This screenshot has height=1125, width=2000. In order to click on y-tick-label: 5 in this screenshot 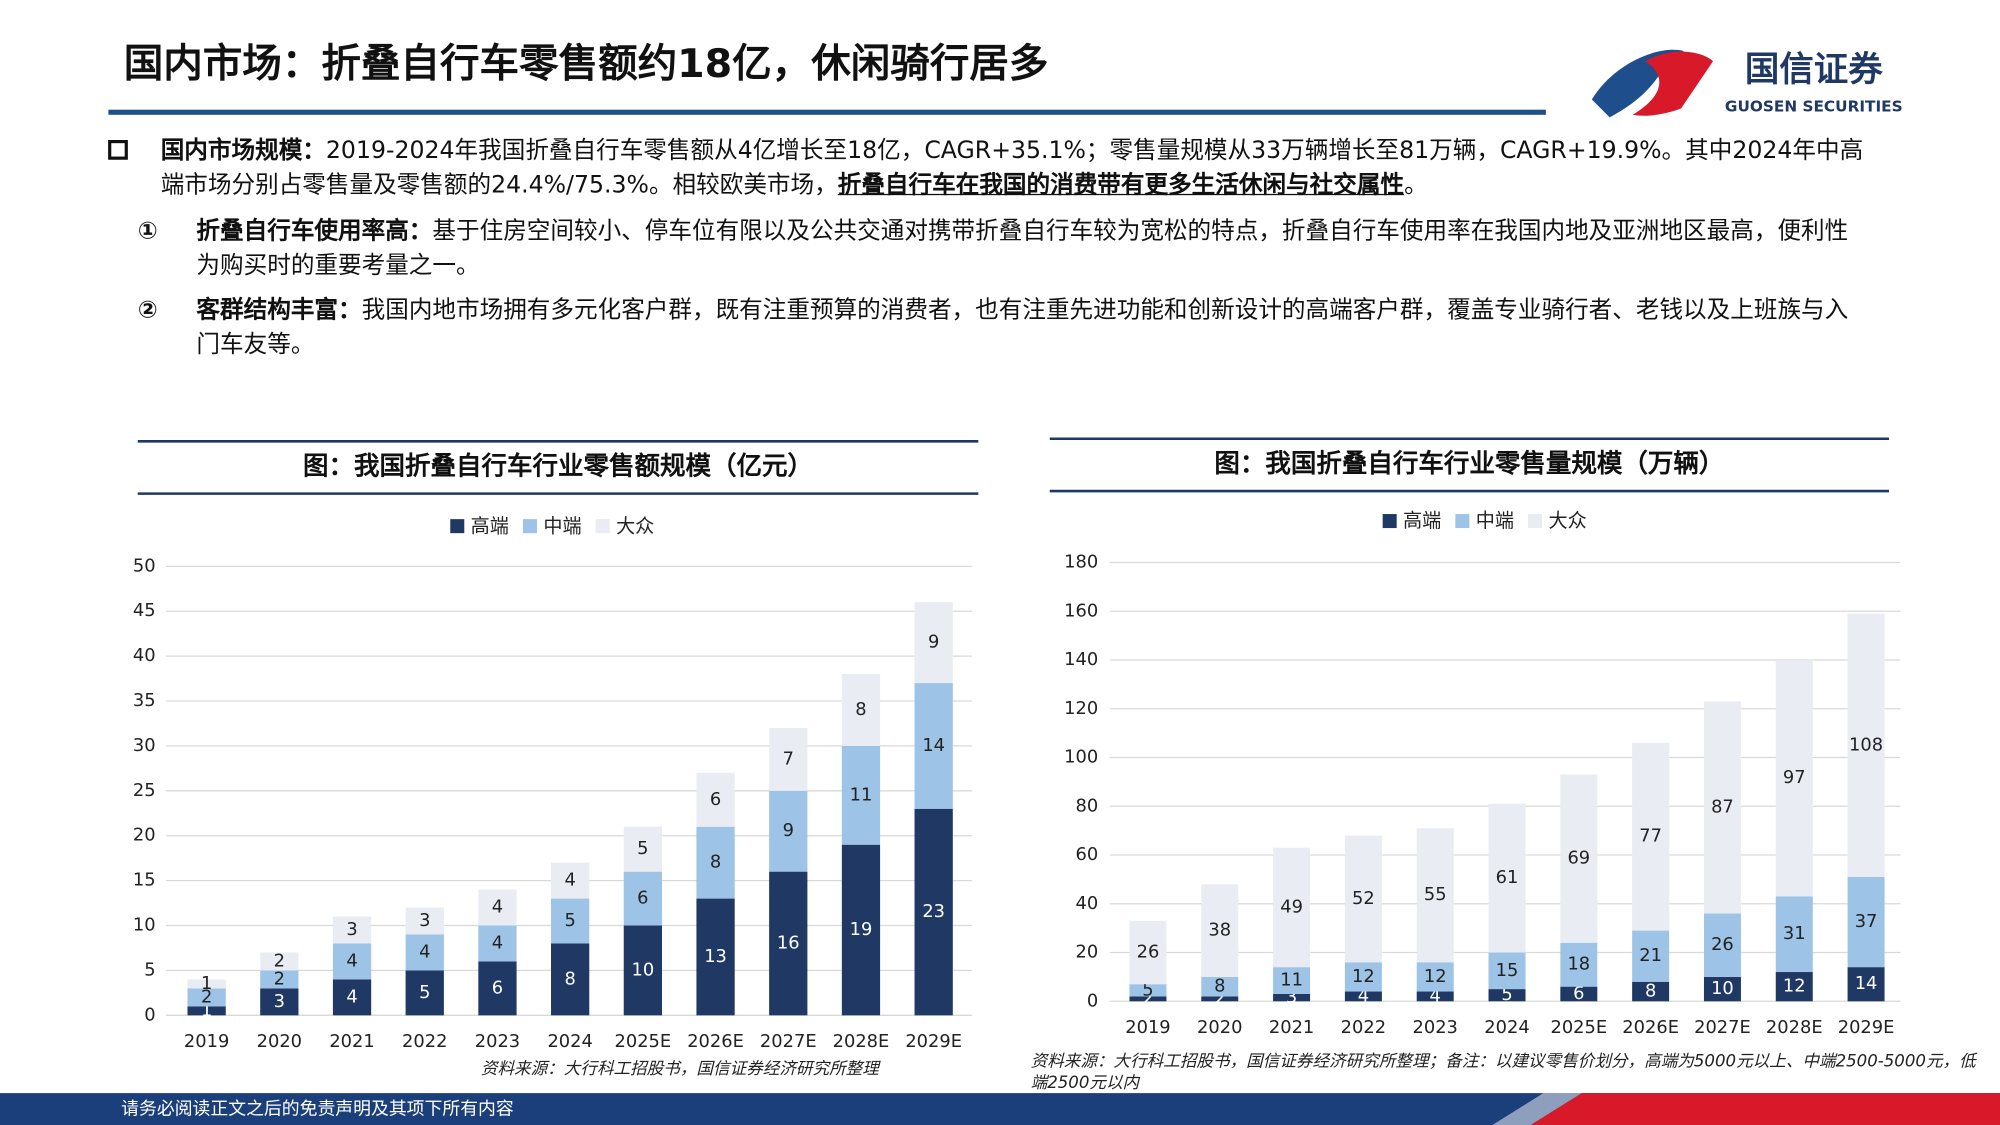, I will do `click(149, 969)`.